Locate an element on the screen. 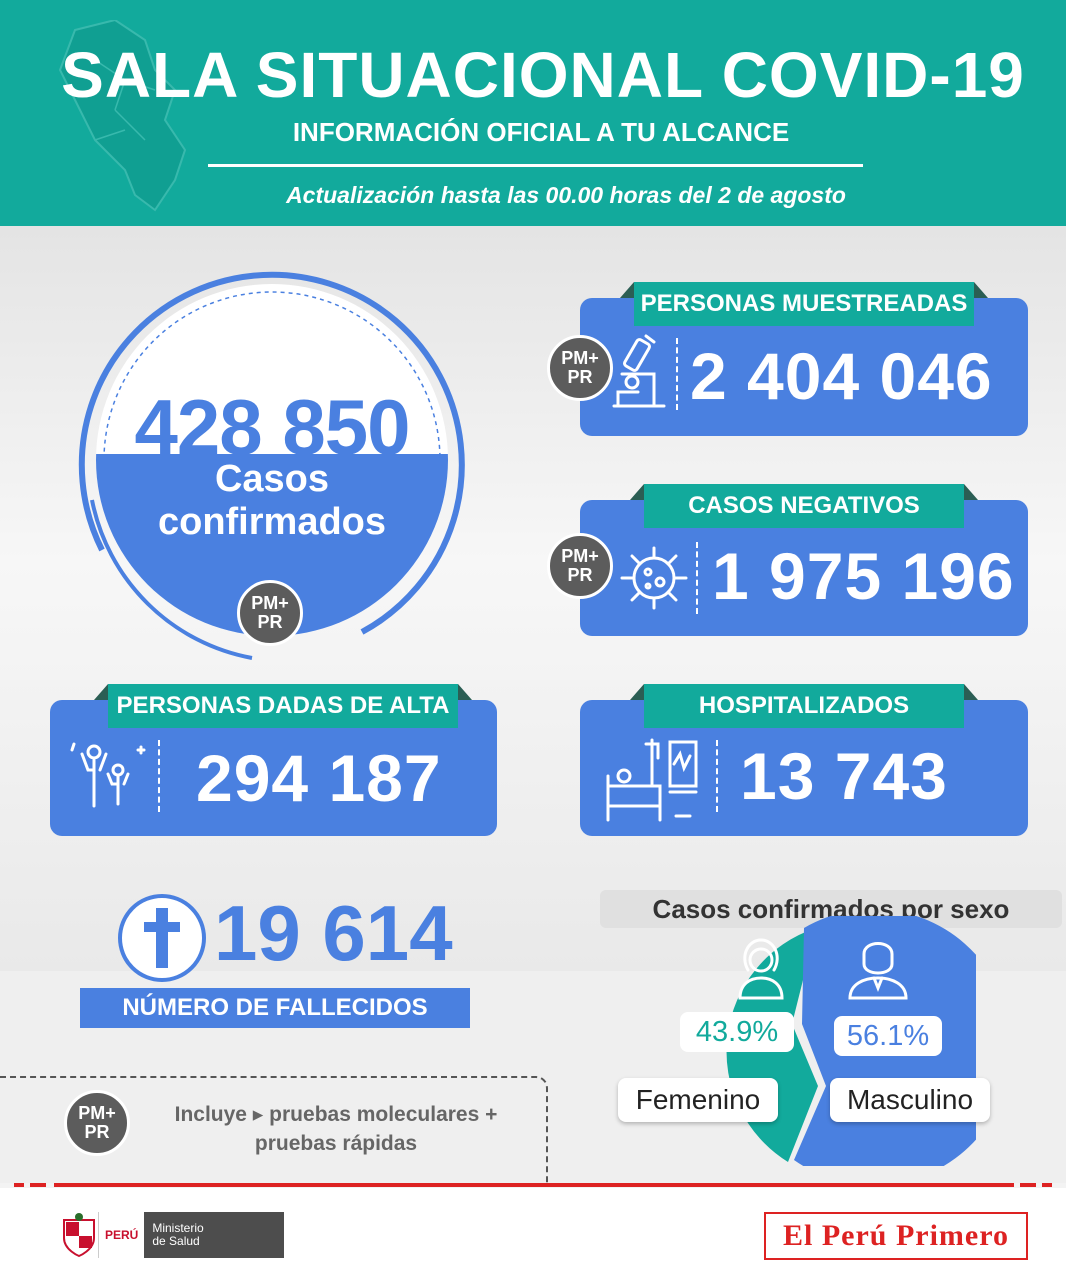 This screenshot has height=1280, width=1066. pm-pr-badge-negative: PM+ PR is located at coordinates (580, 566).